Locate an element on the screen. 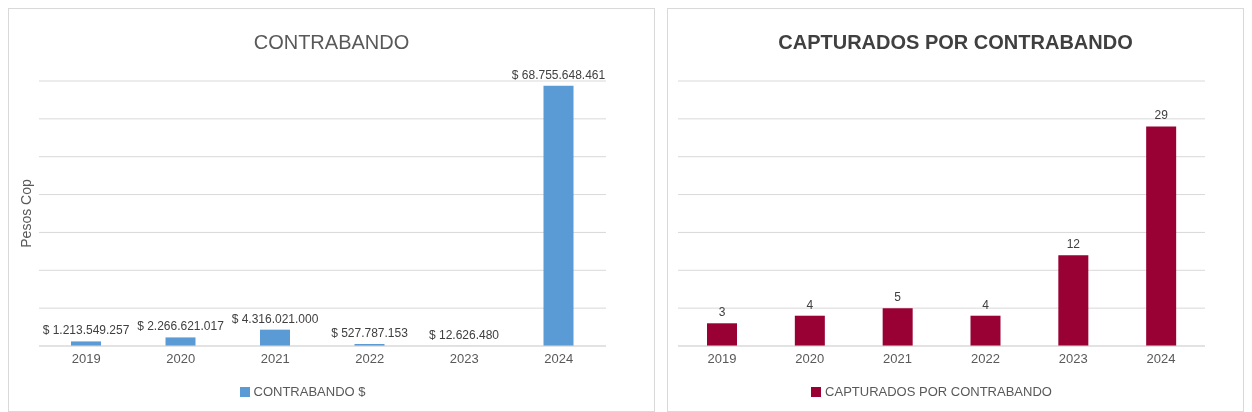 This screenshot has width=1252, height=412. data-label: $ 12.626.480 is located at coordinates (464, 334).